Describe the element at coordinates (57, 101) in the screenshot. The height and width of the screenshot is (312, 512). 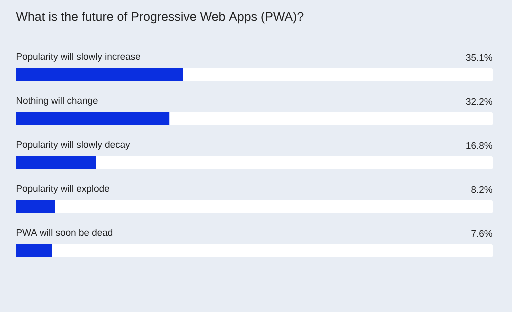
I see `y-tick-label: Nothing will change` at that location.